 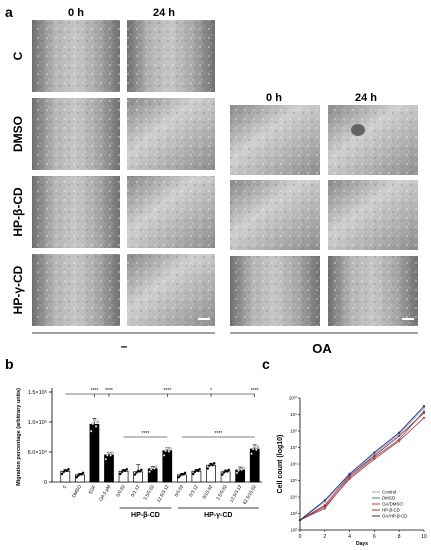 I want to click on panel-b-label: b, so click(x=9, y=364).